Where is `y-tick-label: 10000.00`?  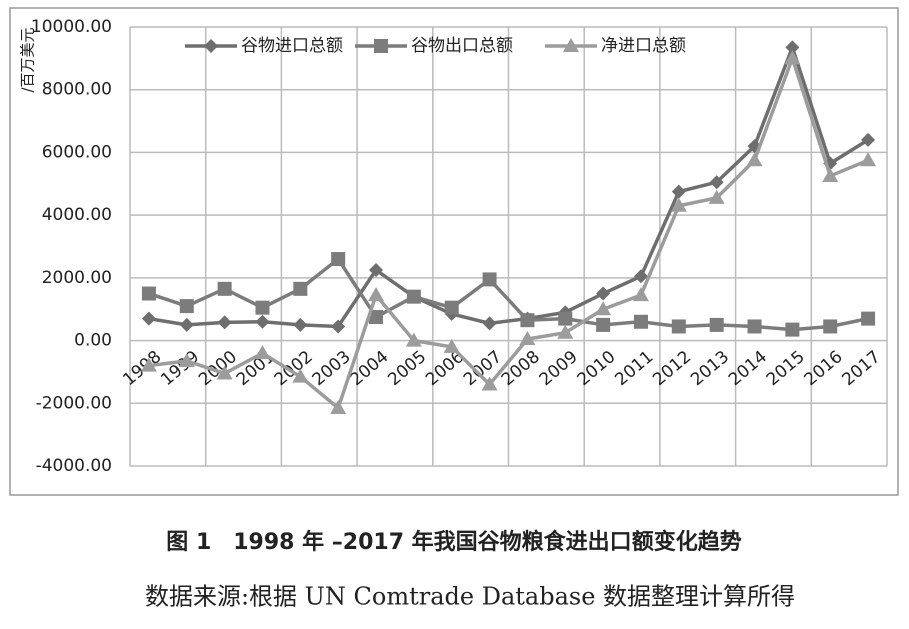
y-tick-label: 10000.00 is located at coordinates (71, 27).